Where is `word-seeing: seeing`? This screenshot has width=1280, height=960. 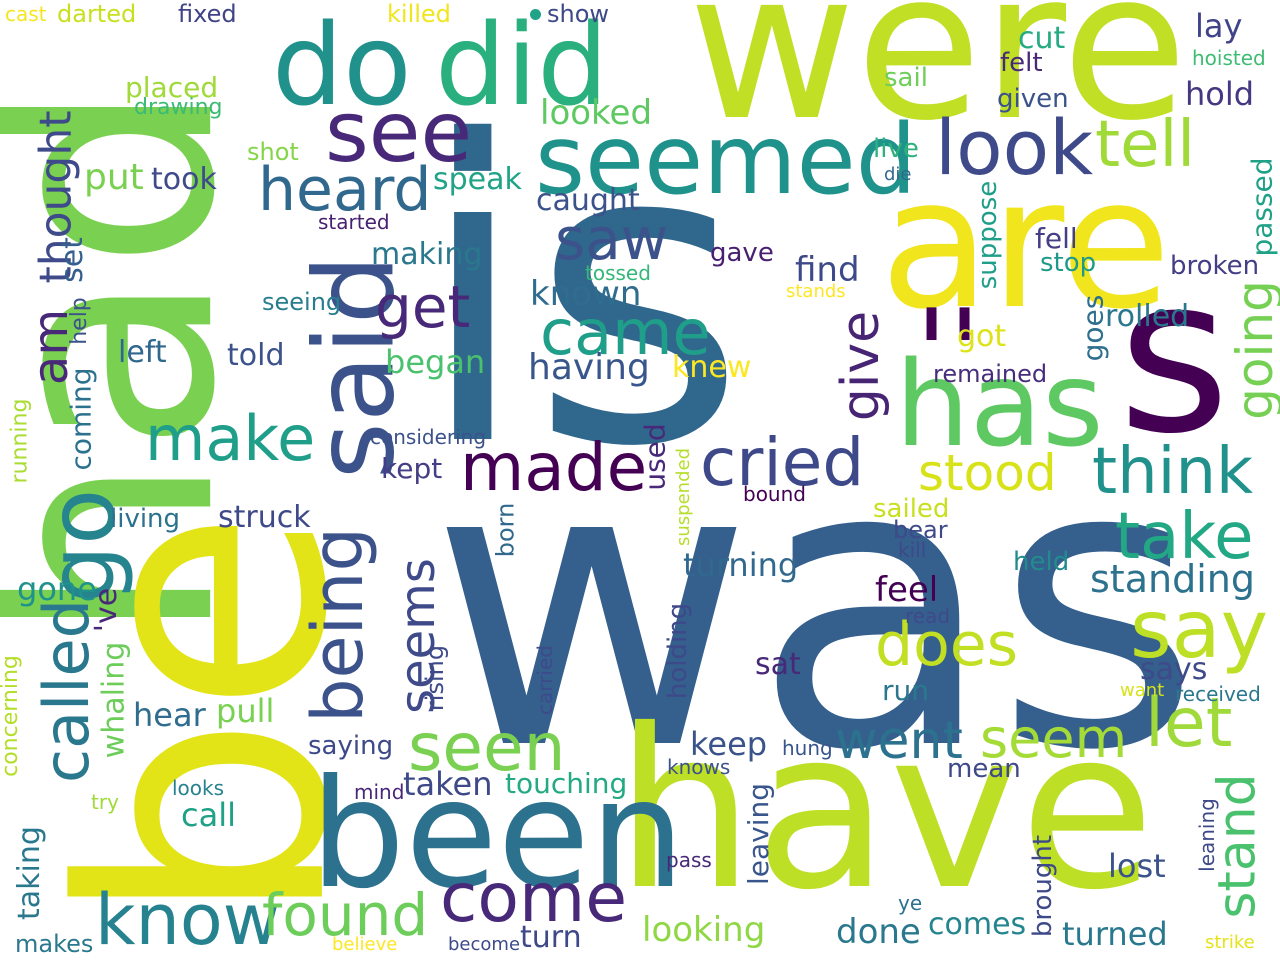
word-seeing: seeing is located at coordinates (302, 302).